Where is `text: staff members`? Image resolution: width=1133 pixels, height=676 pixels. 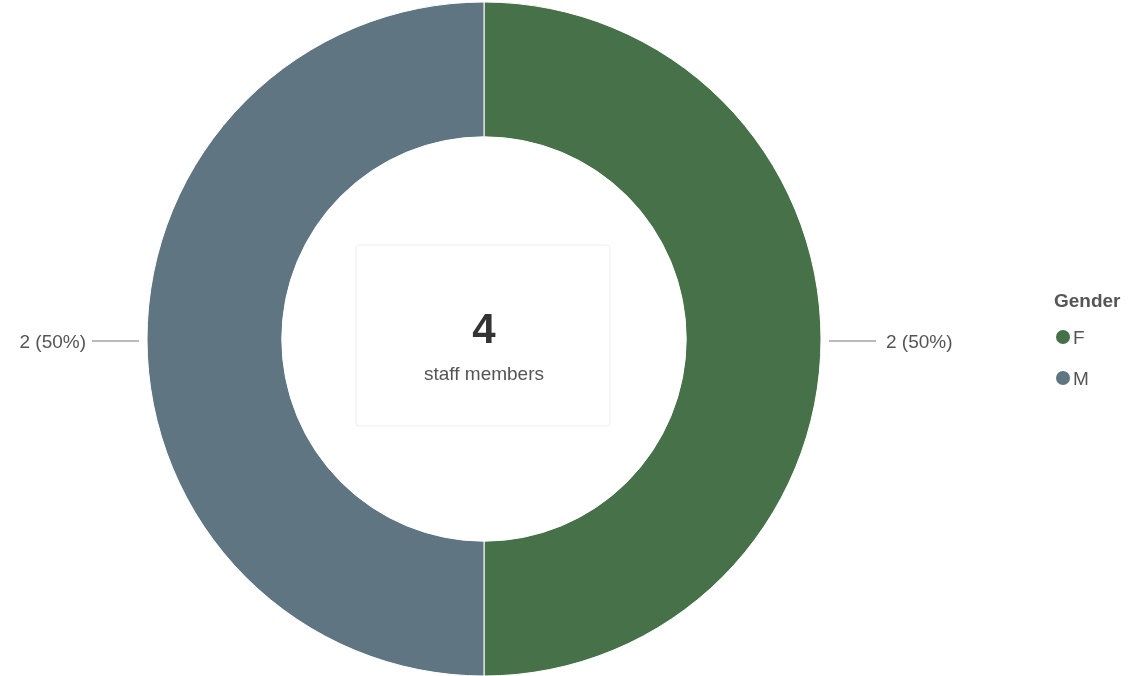 text: staff members is located at coordinates (484, 373).